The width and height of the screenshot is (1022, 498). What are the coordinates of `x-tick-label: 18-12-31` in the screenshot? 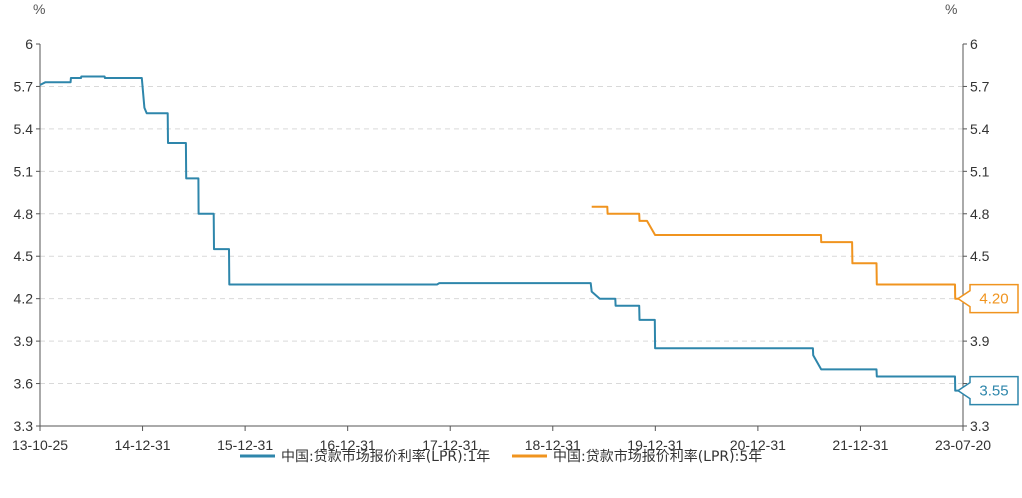 It's located at (553, 445).